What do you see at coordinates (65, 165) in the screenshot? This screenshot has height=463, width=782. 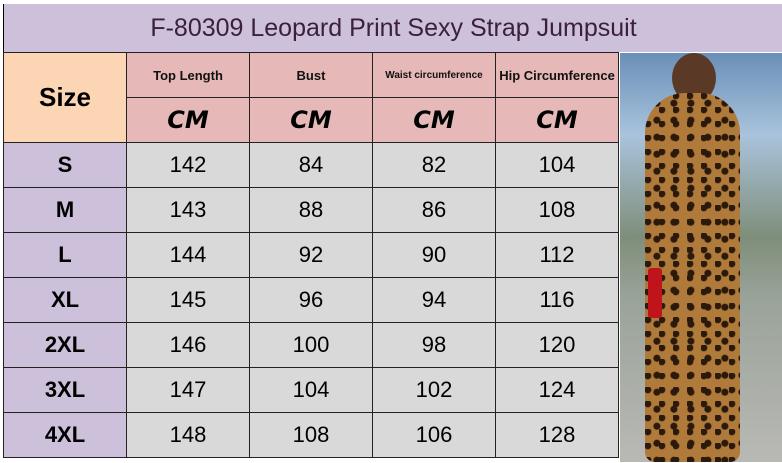 I see `size-cell: S` at bounding box center [65, 165].